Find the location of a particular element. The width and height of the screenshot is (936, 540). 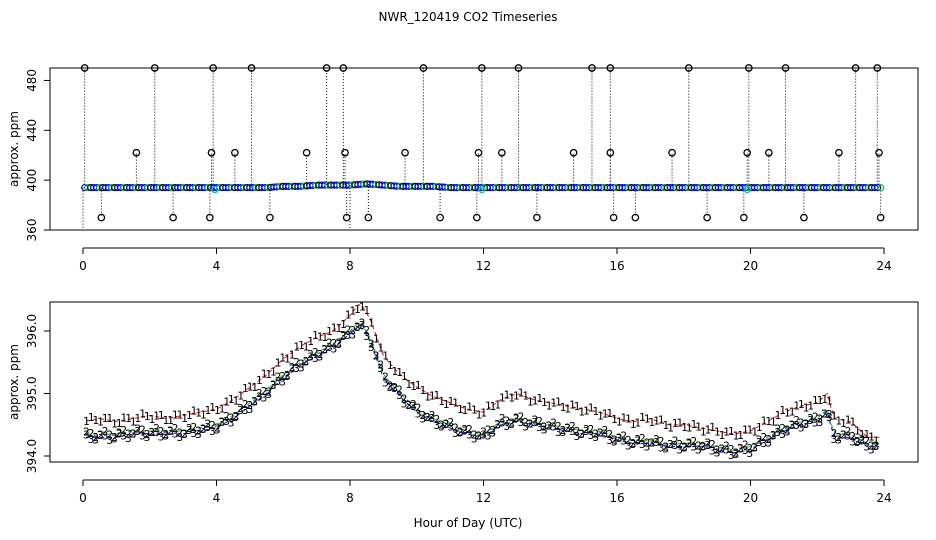

top-y-axis-label: approx. ppm is located at coordinates (14, 149).